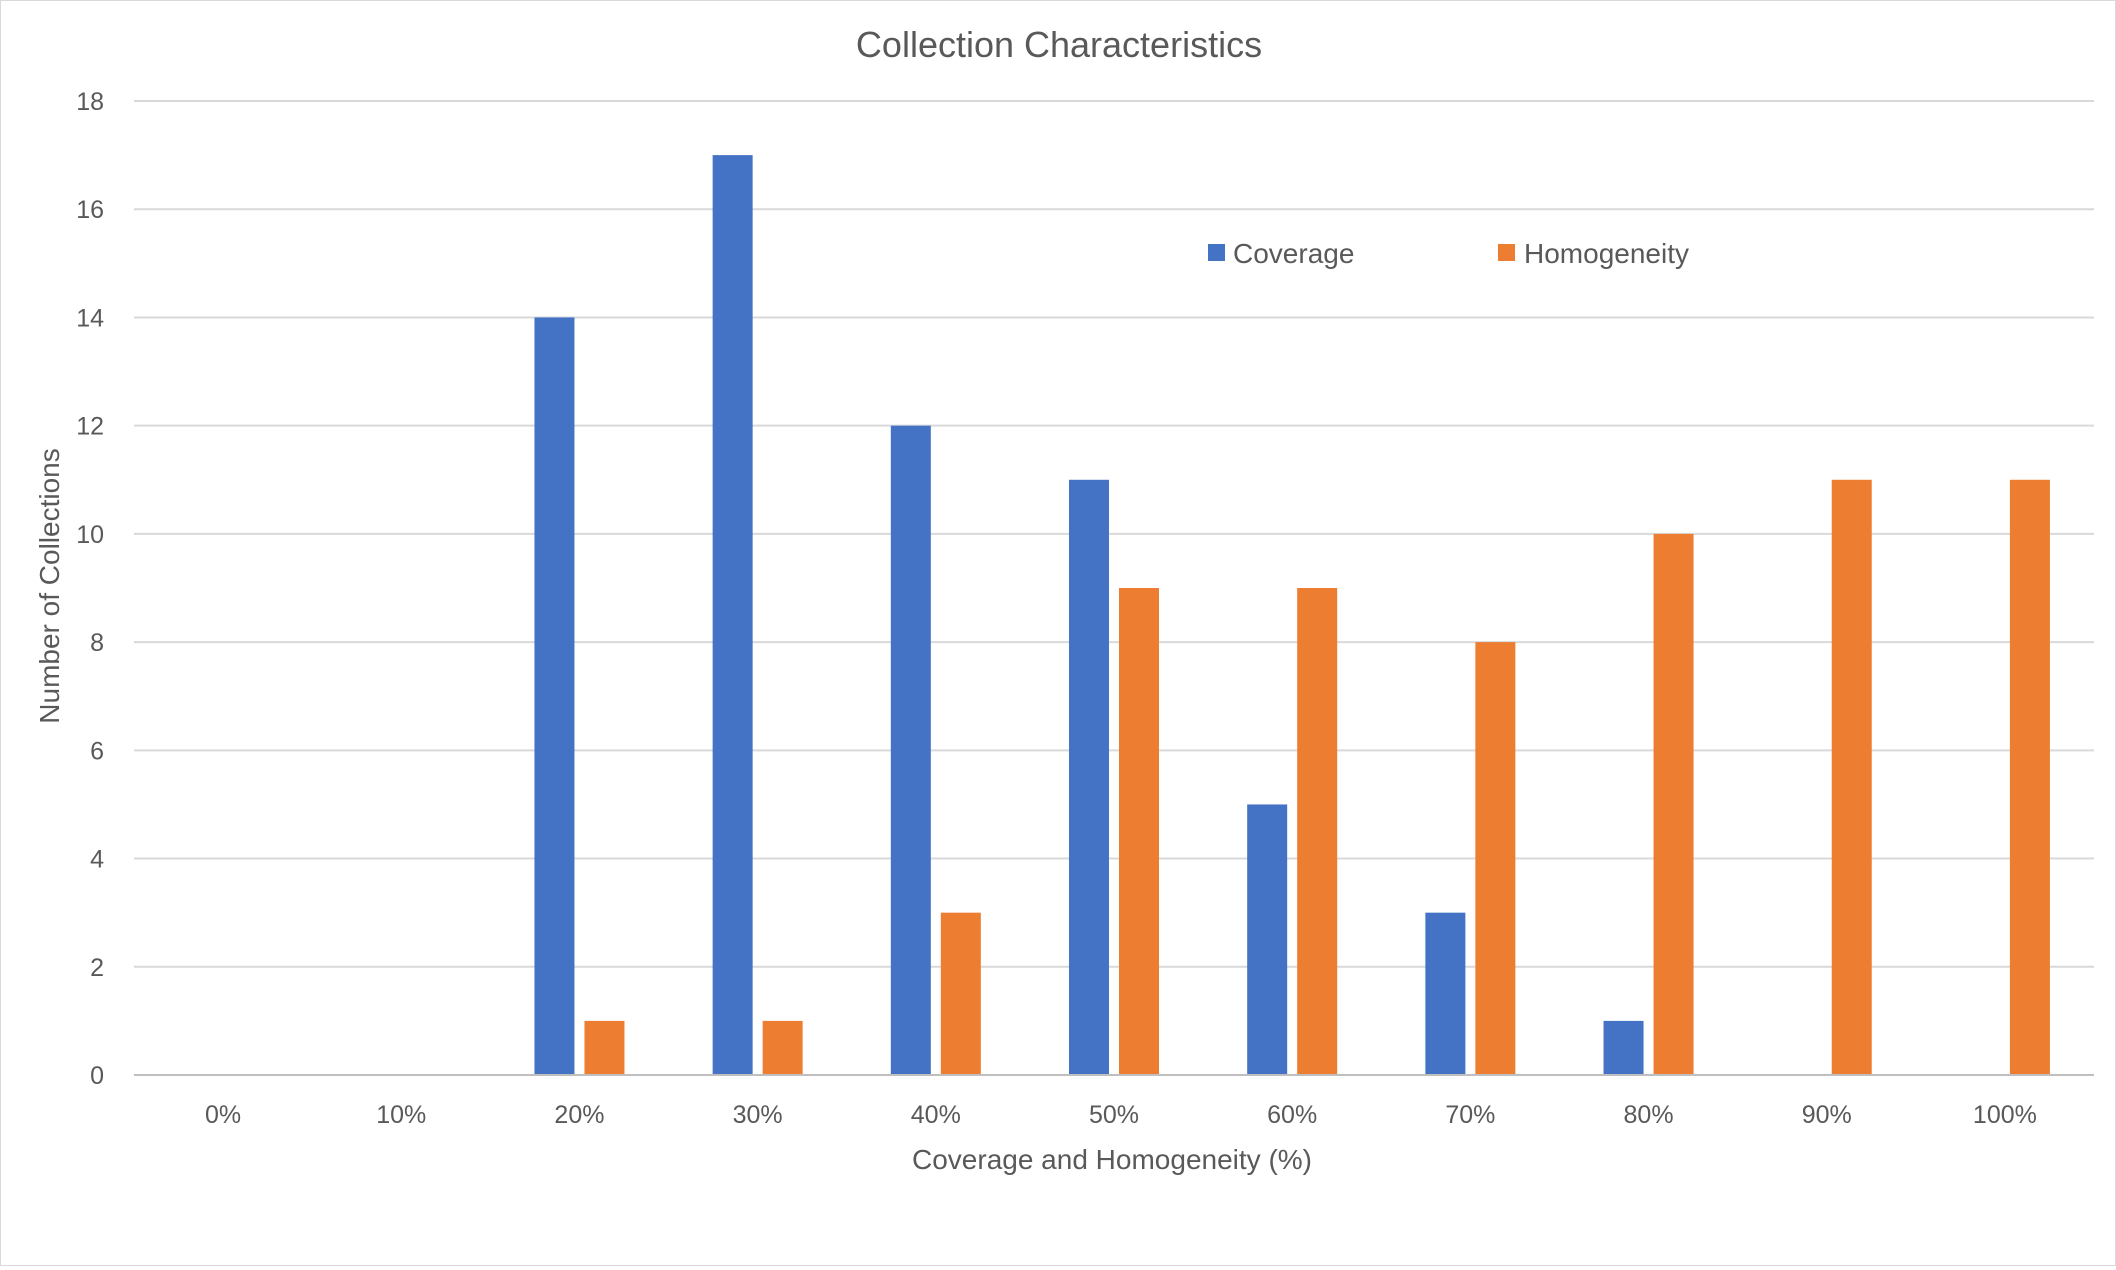 The height and width of the screenshot is (1270, 2116). I want to click on x-tick-label: 40%, so click(936, 1115).